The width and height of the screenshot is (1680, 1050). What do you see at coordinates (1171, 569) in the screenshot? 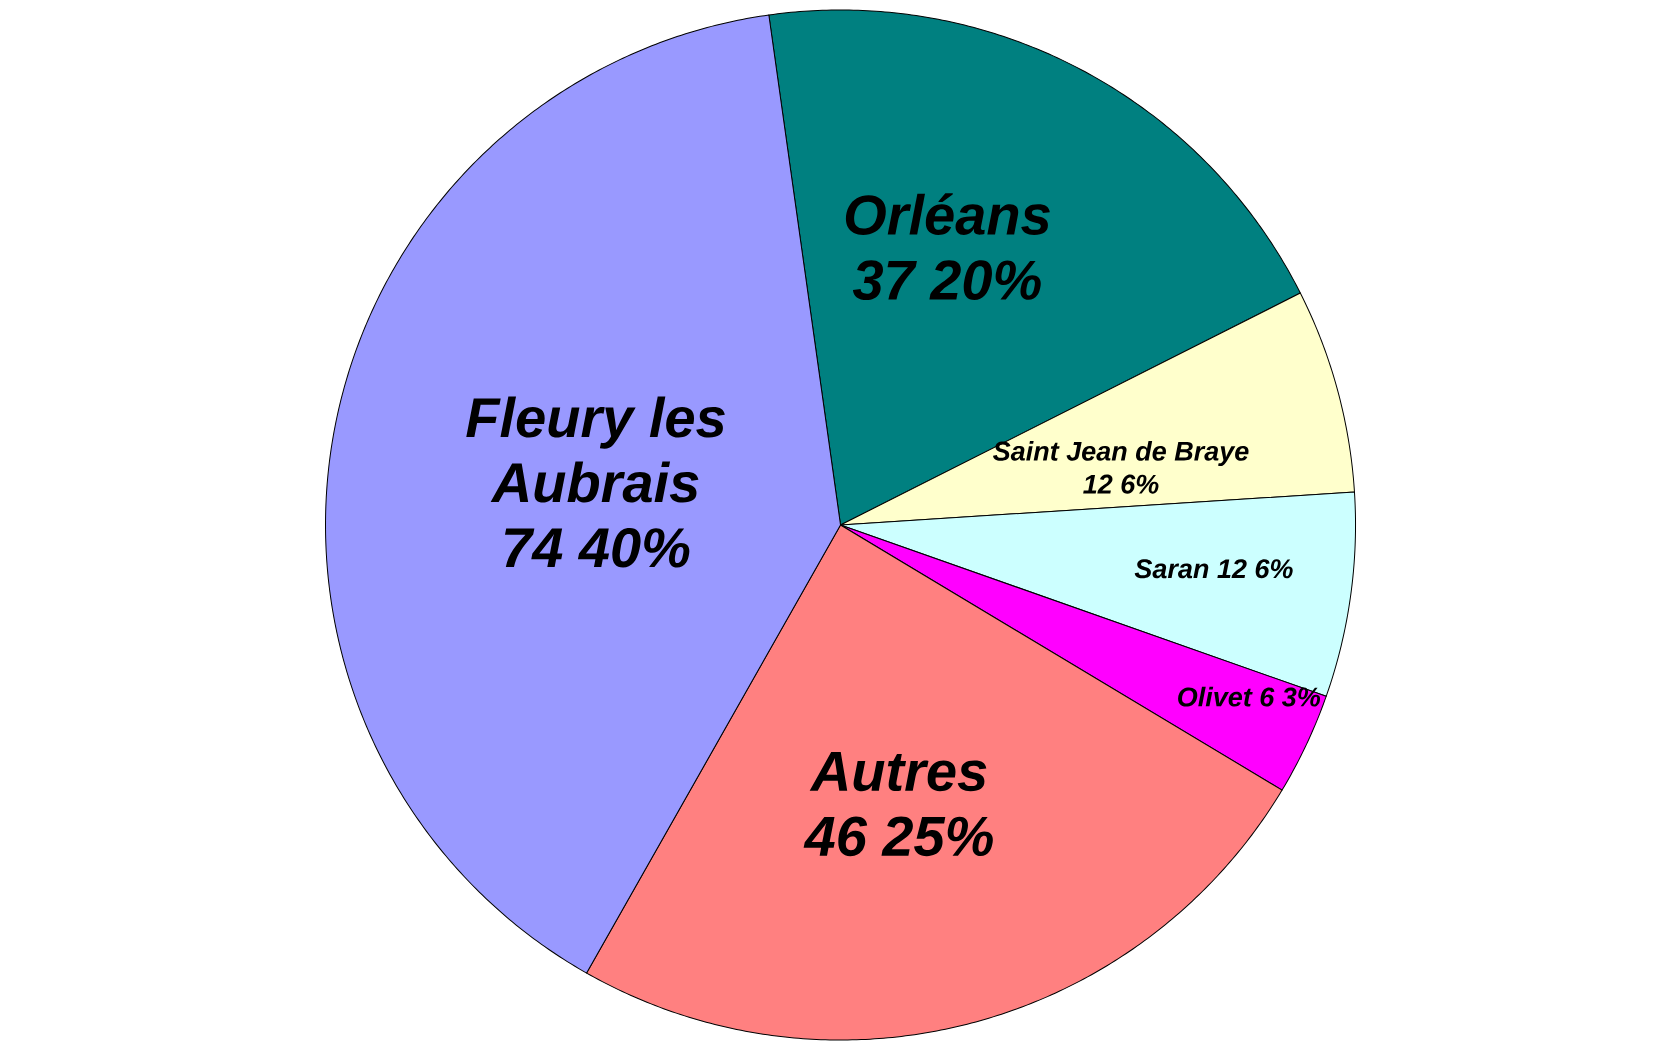
I see `slice-label: Saran` at bounding box center [1171, 569].